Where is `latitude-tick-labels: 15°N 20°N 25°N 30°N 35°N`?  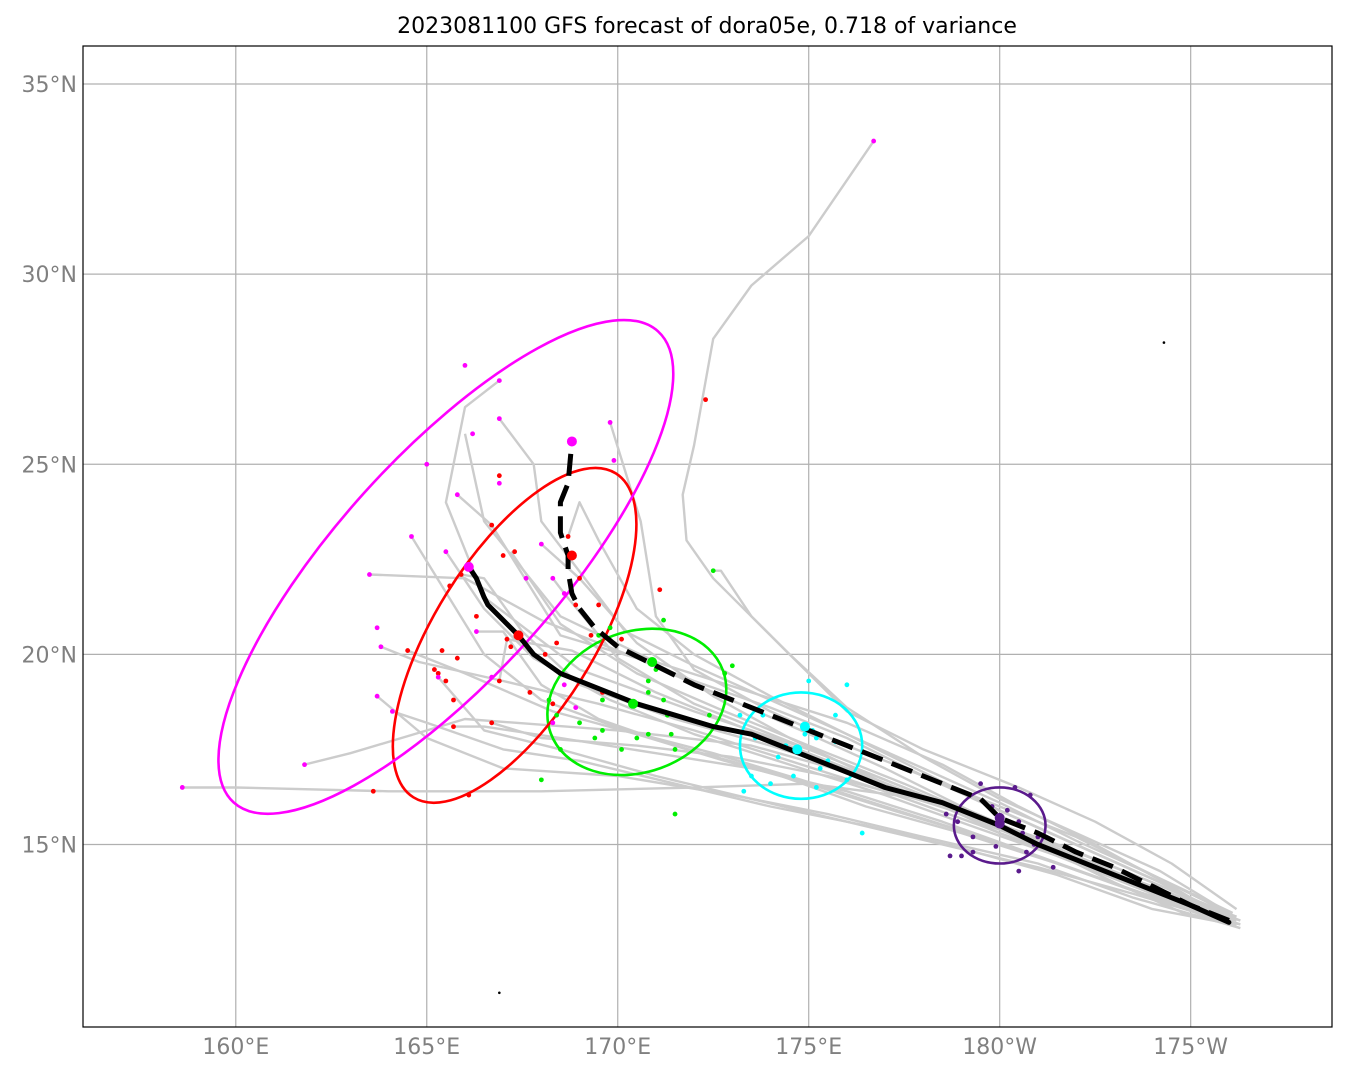 latitude-tick-labels: 15°N 20°N 25°N 30°N 35°N is located at coordinates (49, 465).